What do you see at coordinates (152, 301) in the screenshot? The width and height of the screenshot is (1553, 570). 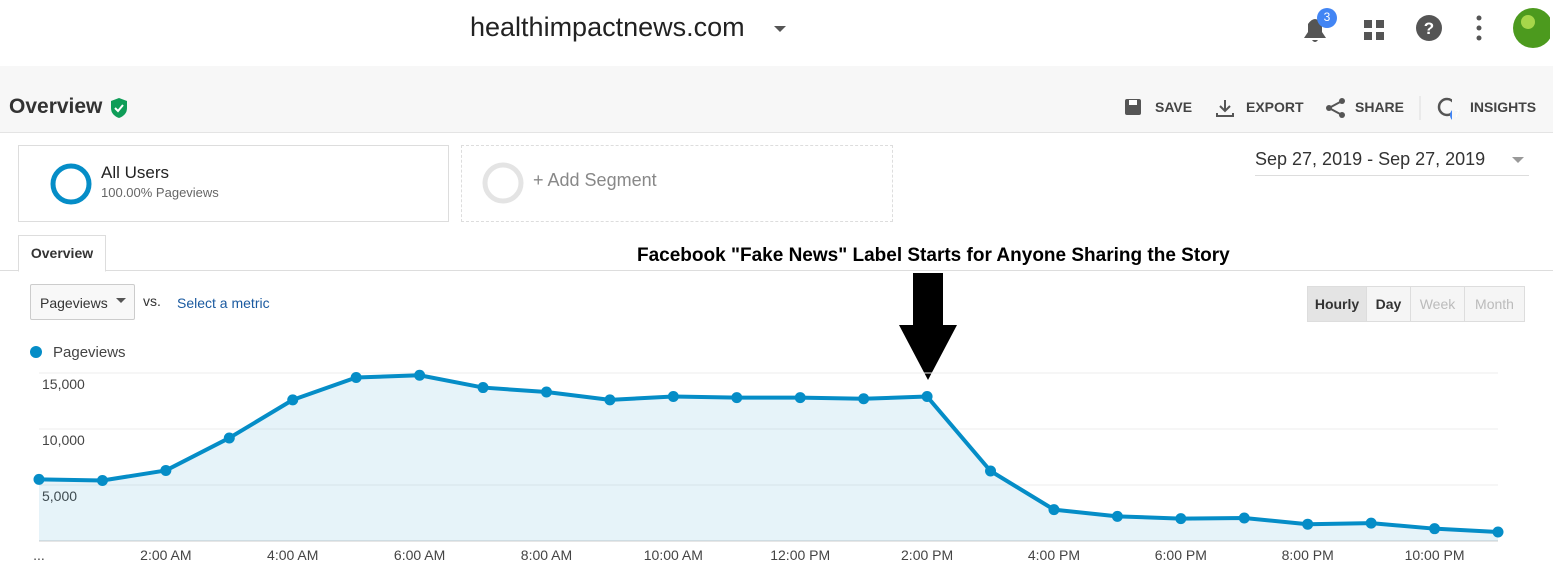 I see `vs-label: vs.` at bounding box center [152, 301].